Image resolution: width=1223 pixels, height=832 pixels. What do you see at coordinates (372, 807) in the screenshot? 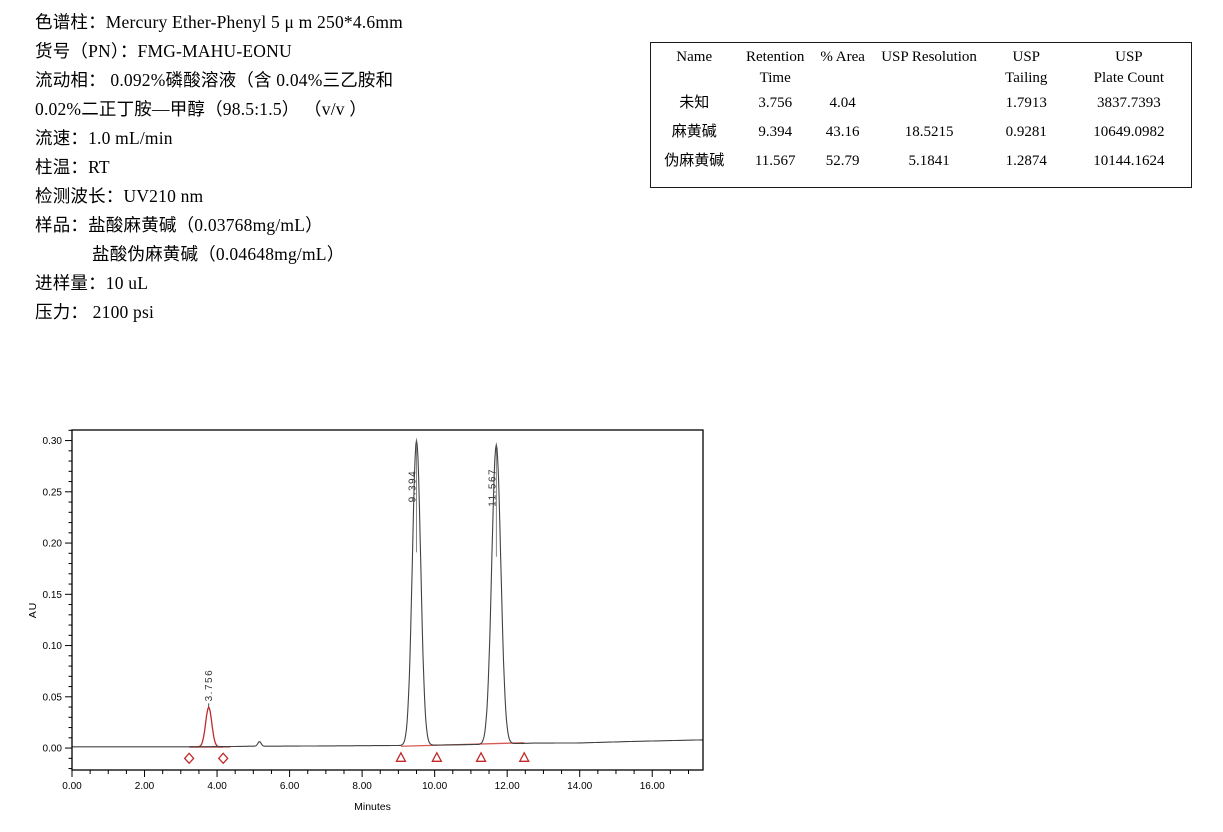
I see `svg-text: Minutes` at bounding box center [372, 807].